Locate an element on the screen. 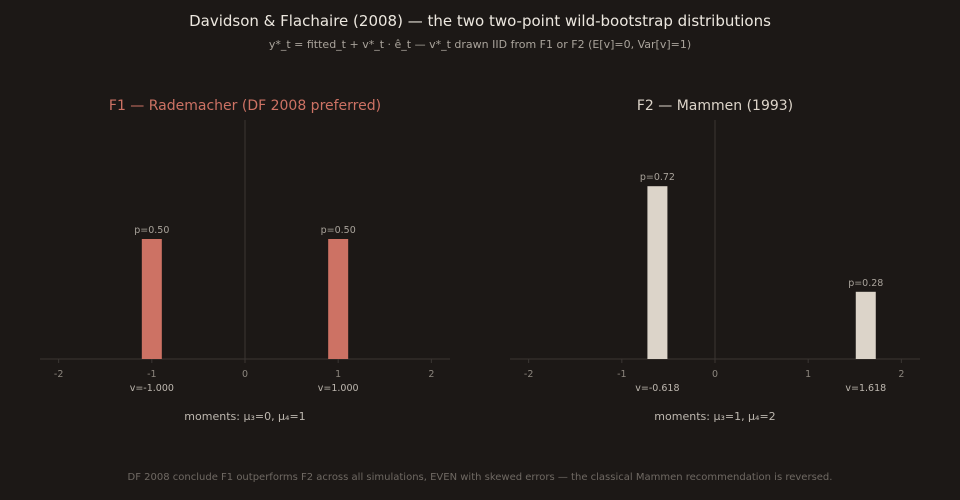 The image size is (960, 500). value-label: v=1.618 is located at coordinates (865, 388).